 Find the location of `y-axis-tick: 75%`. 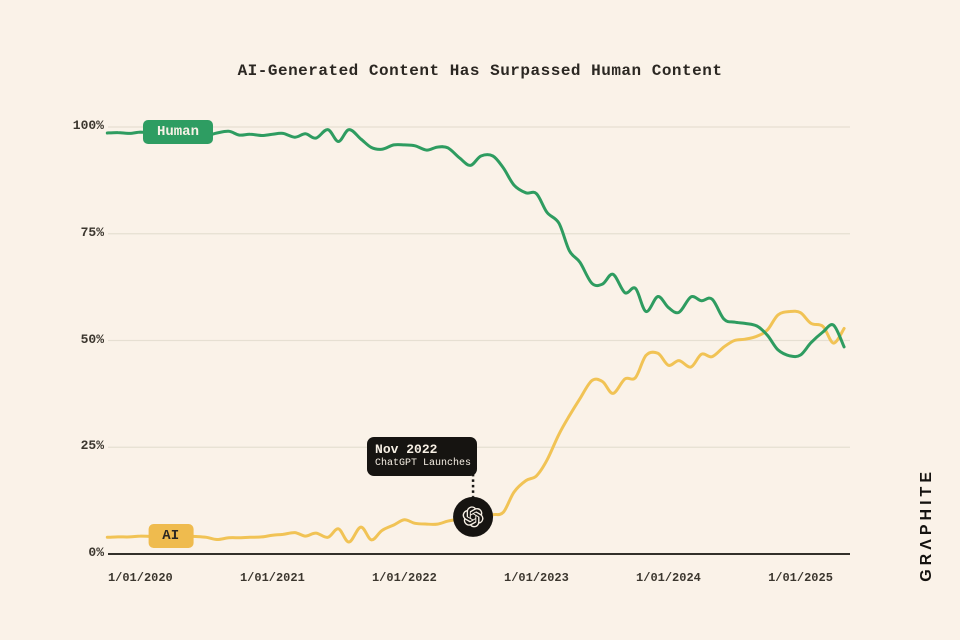

y-axis-tick: 75% is located at coordinates (92, 232).